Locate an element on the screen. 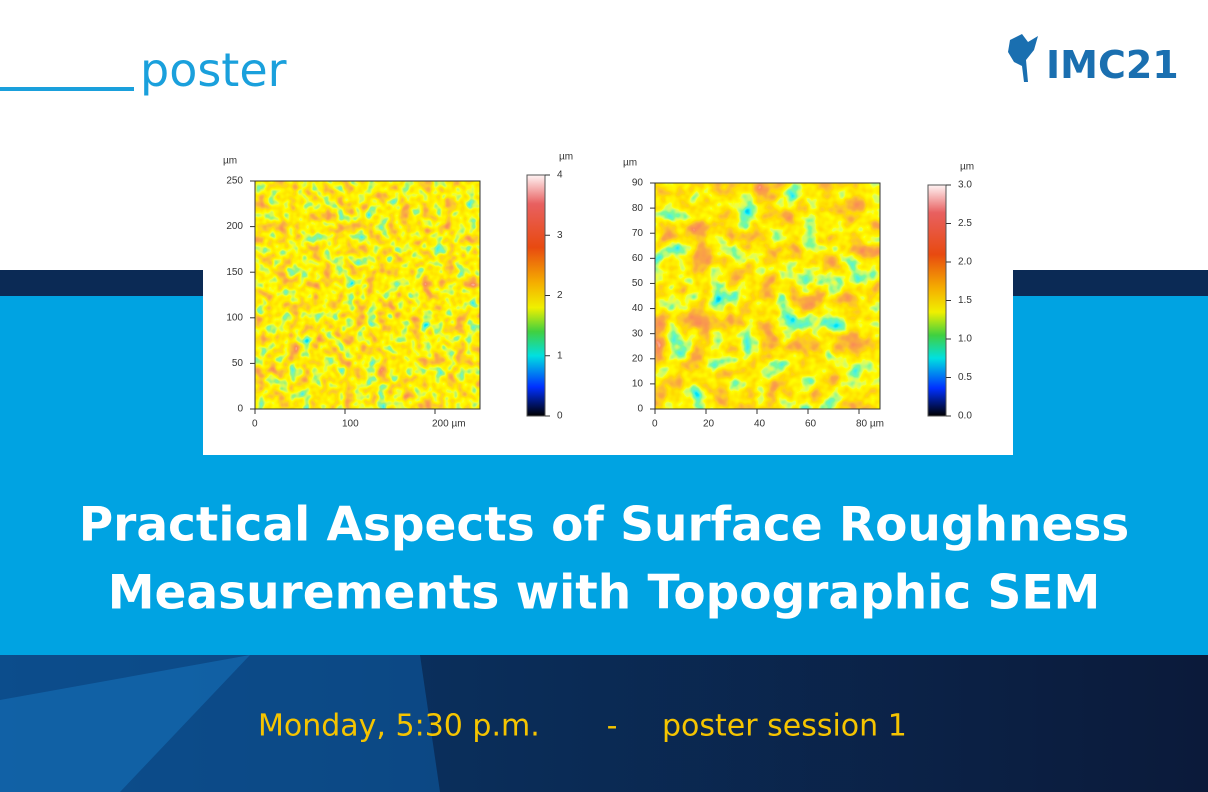  y-tick-label: 100 is located at coordinates (234, 317).